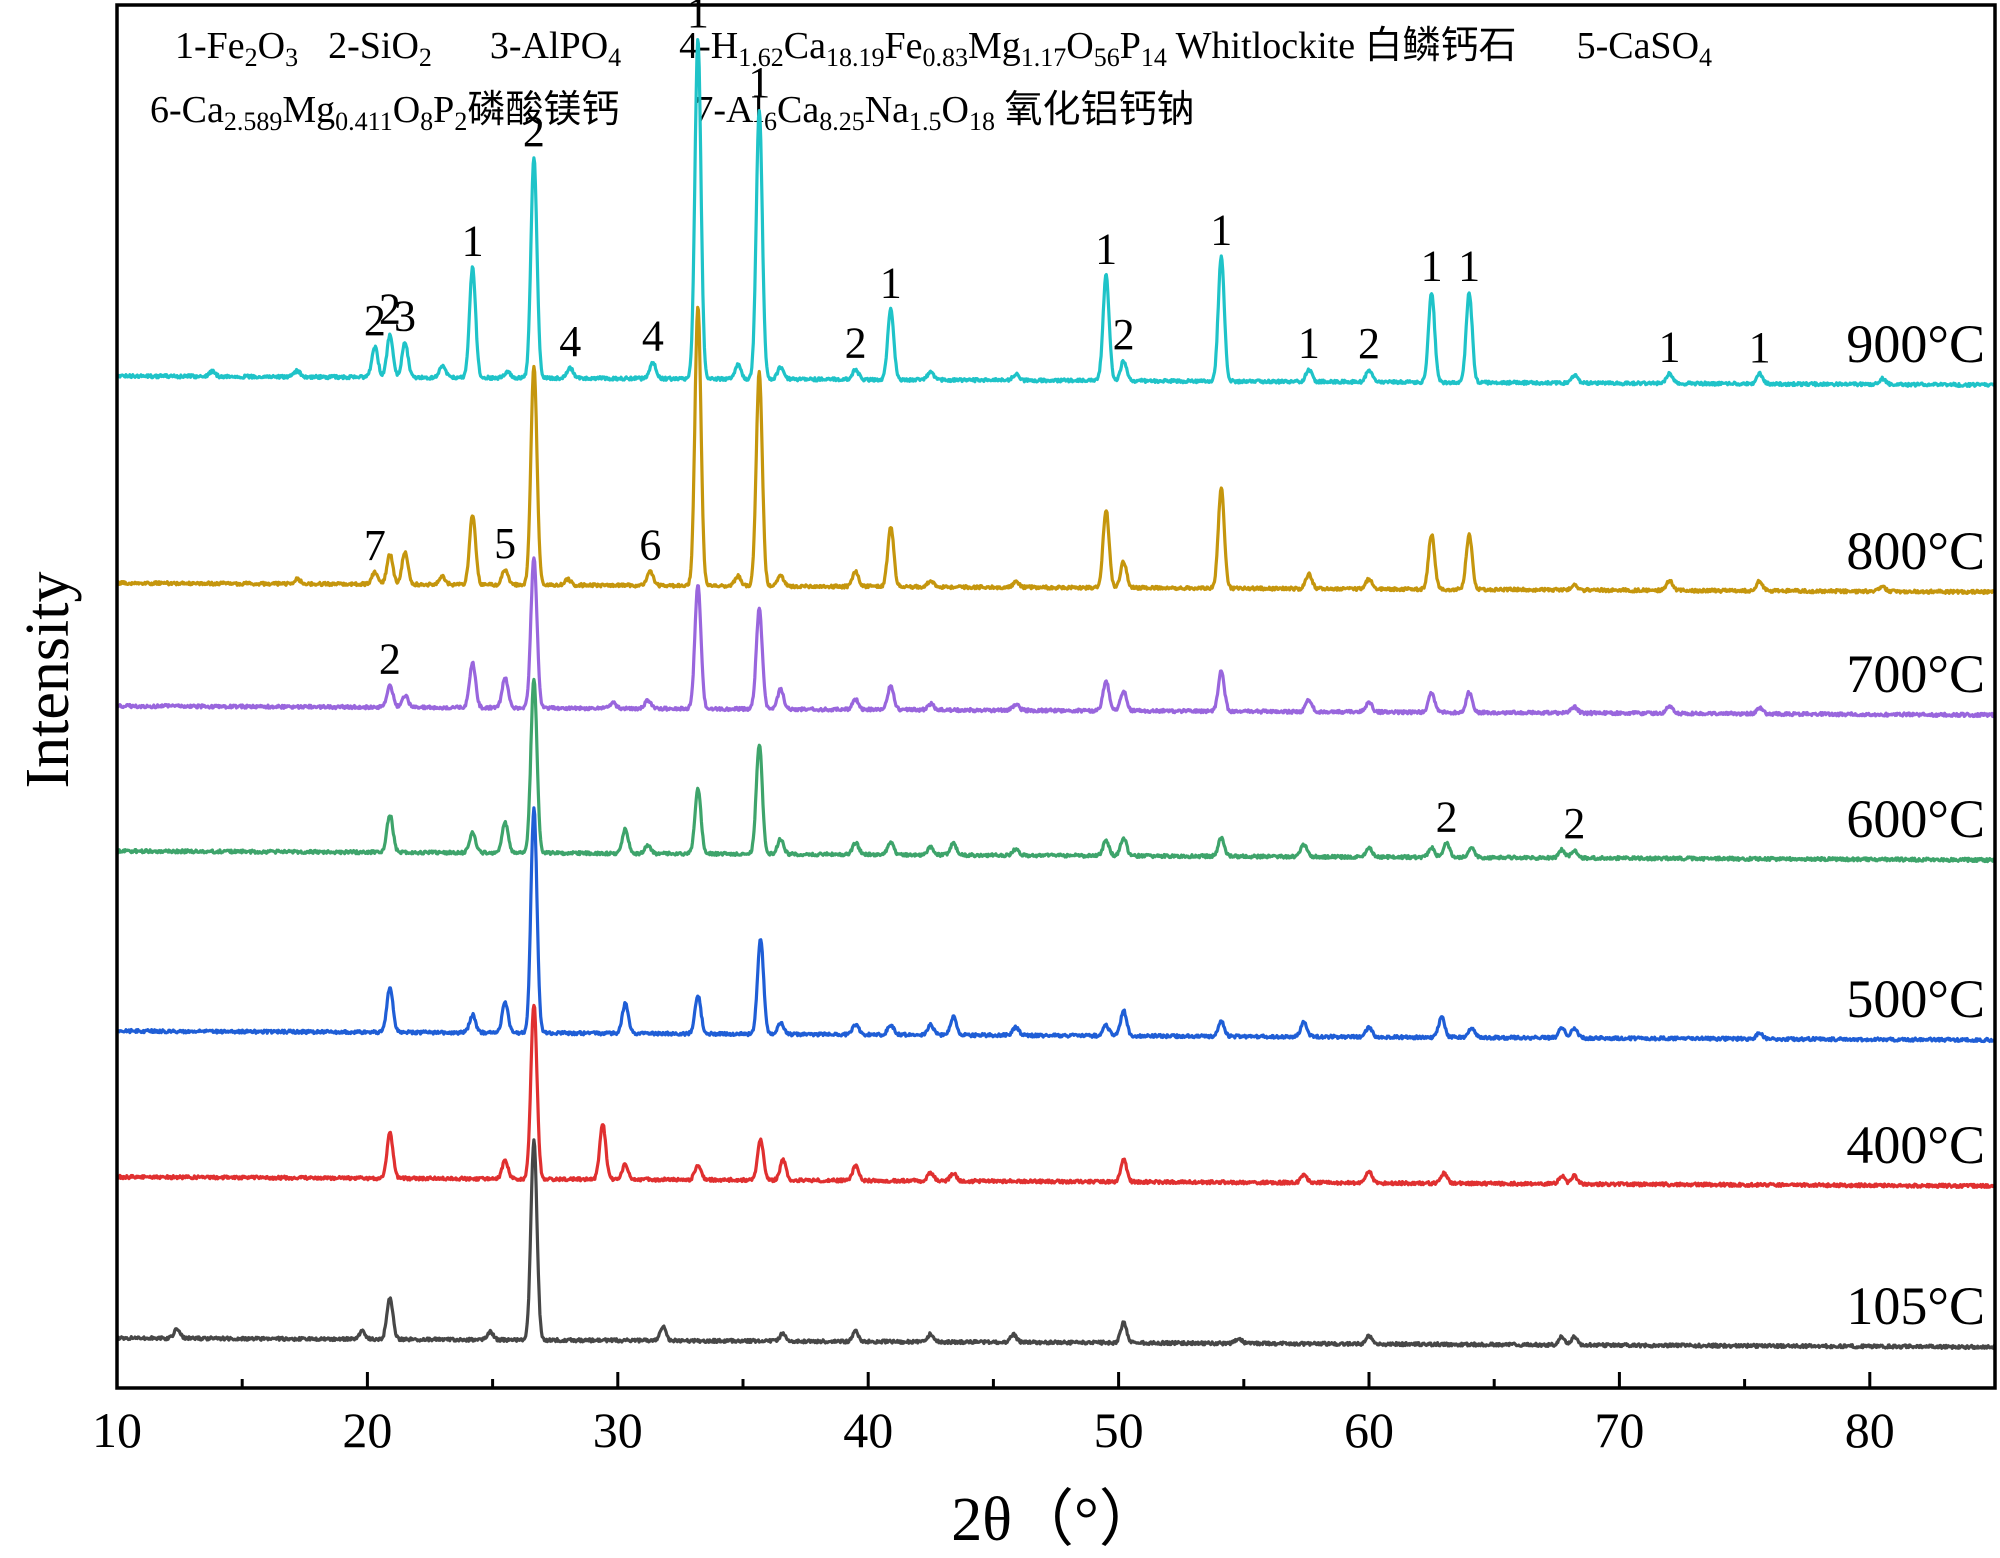 This screenshot has height=1558, width=2000. What do you see at coordinates (375, 545) in the screenshot?
I see `peak-annotation: 7` at bounding box center [375, 545].